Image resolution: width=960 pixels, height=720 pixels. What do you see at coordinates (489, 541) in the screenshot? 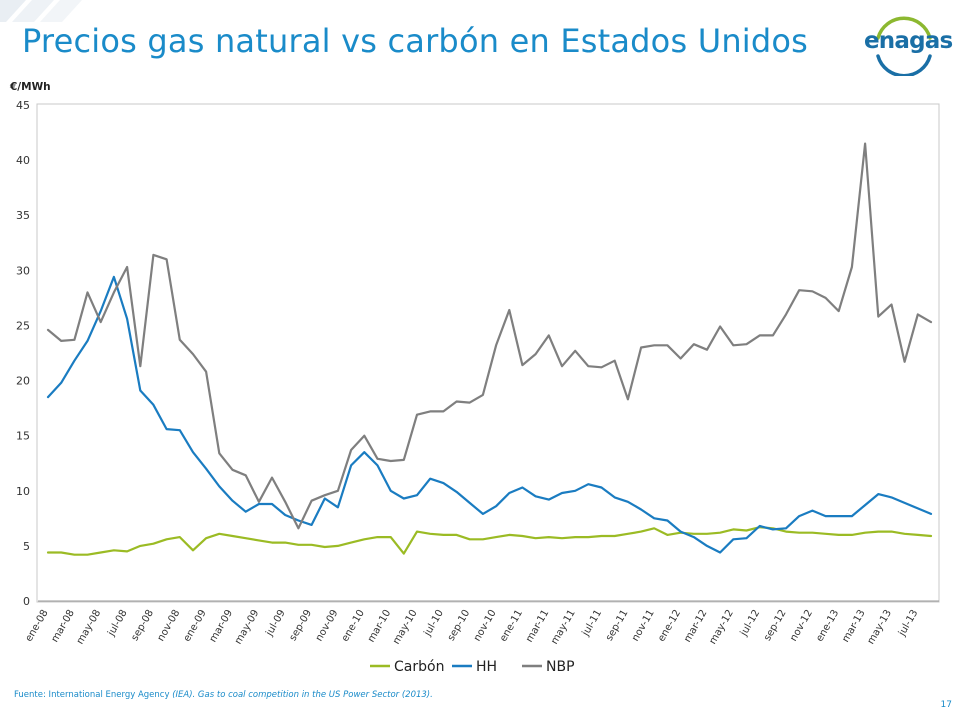
I see `series-line-carb-n` at bounding box center [489, 541].